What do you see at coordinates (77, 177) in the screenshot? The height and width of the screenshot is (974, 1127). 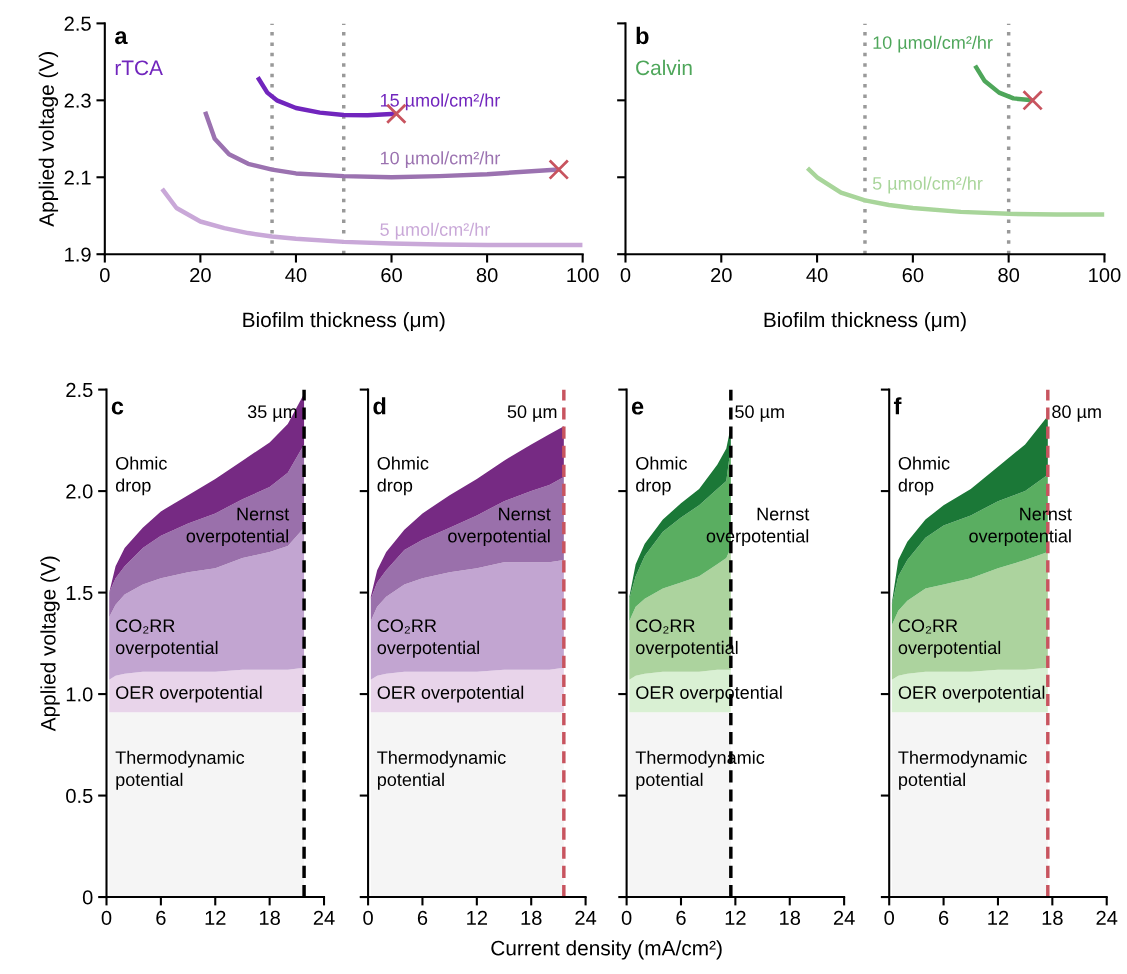 I see `y-tick-label: 2.1` at bounding box center [77, 177].